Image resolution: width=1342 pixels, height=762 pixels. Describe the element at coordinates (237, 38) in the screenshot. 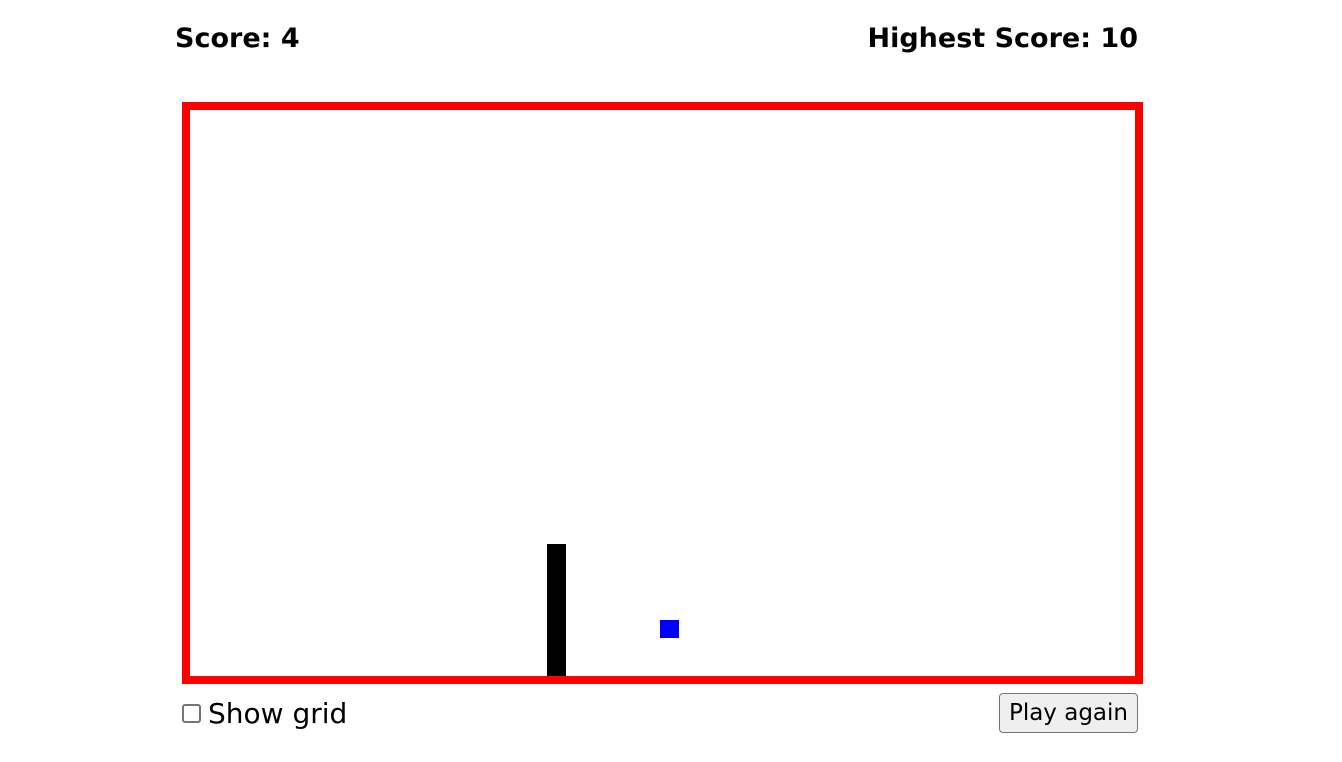

I see `score-display: Score: 4` at that location.